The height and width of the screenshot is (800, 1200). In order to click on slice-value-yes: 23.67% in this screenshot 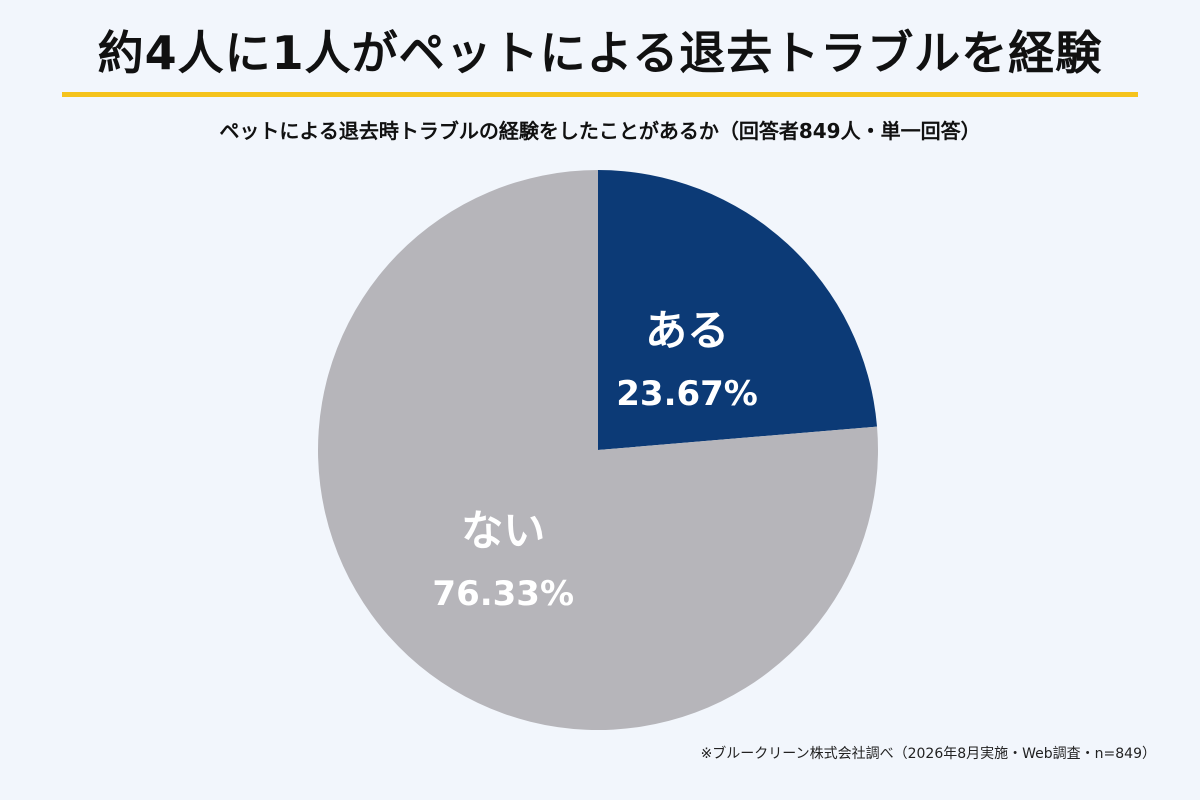, I will do `click(687, 394)`.